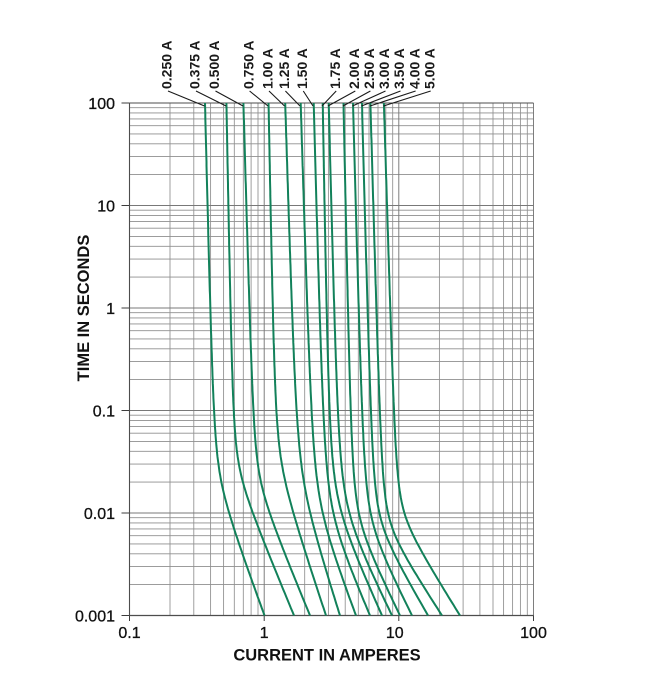  I want to click on svg-text: 3.00 A, so click(384, 68).